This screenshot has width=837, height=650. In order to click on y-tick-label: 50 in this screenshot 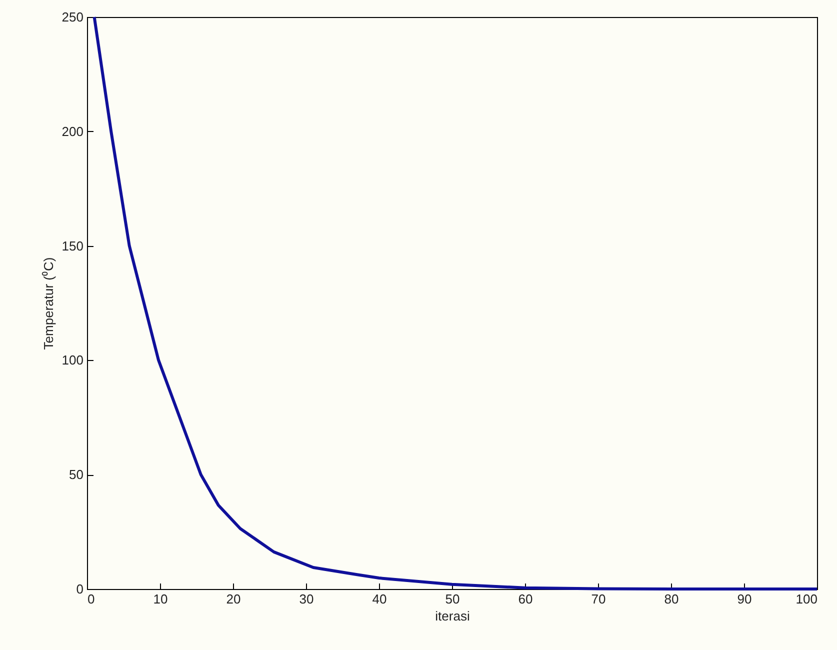, I will do `click(76, 474)`.